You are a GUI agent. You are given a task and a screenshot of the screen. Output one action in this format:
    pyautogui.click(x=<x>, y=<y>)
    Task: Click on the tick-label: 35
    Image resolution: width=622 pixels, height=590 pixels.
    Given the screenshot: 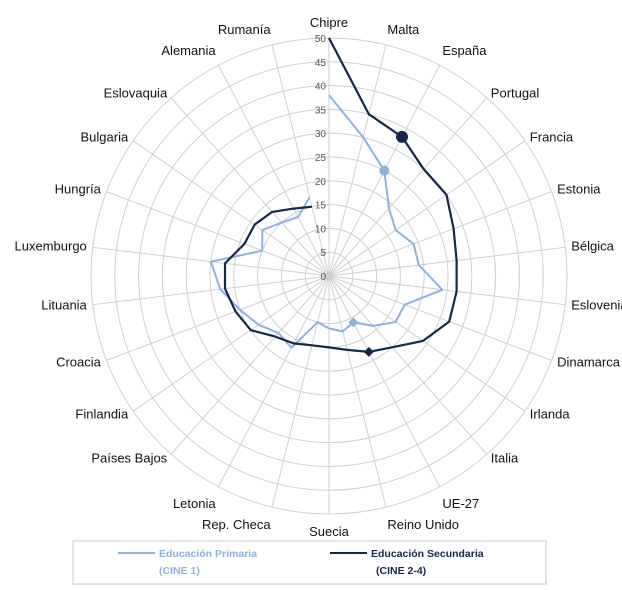 What is the action you would take?
    pyautogui.click(x=321, y=110)
    